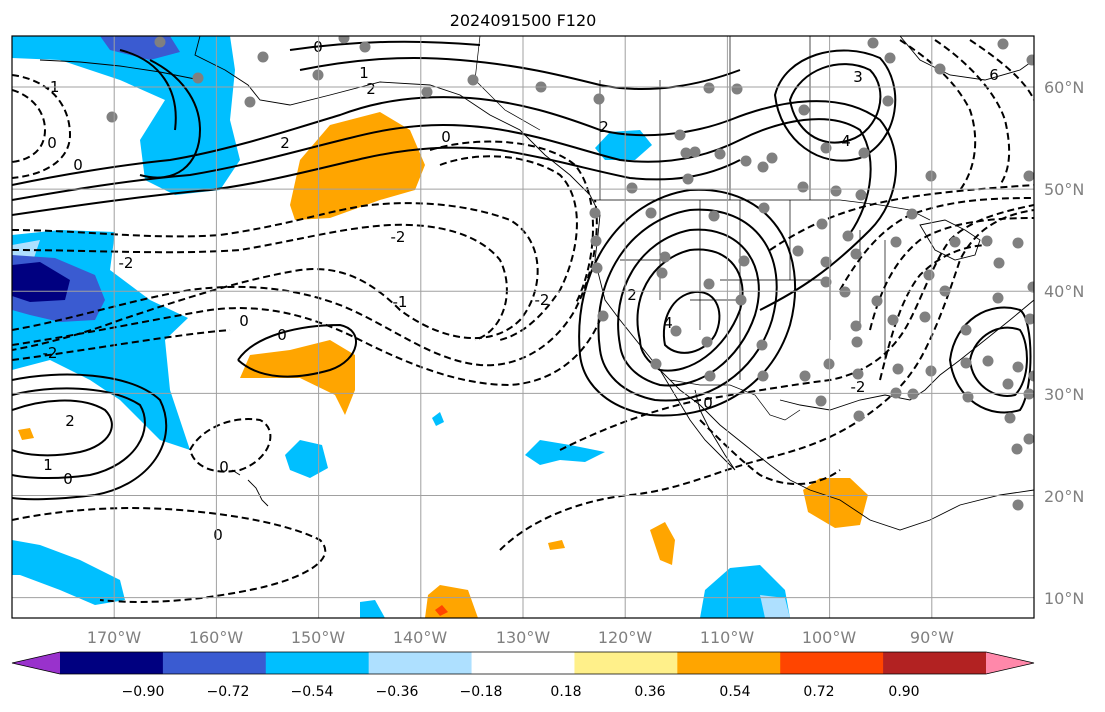  Describe the element at coordinates (372, 609) in the screenshot. I see `shade-small-blue-south` at that location.